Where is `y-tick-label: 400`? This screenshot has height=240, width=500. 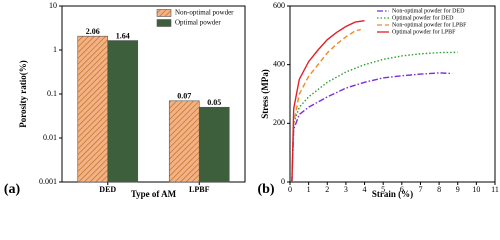 y-tick-label: 400 is located at coordinates (279, 63).